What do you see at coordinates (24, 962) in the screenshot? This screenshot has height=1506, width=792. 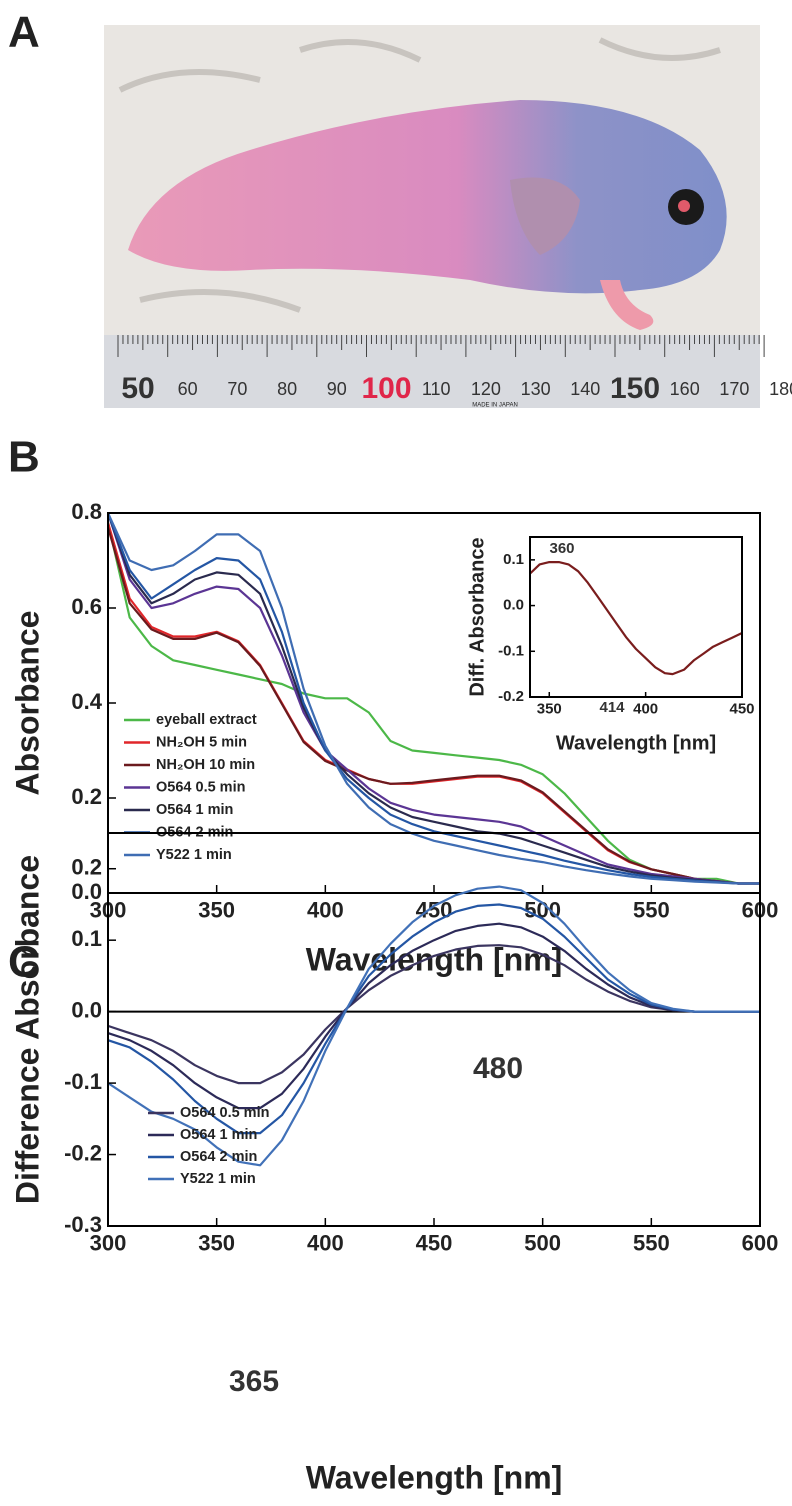 I see `panel-label: C` at bounding box center [24, 962].